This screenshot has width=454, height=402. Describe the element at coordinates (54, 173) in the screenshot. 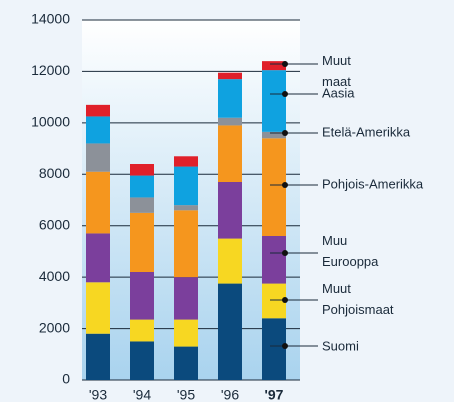

I see `y-tick-label: 8000` at that location.